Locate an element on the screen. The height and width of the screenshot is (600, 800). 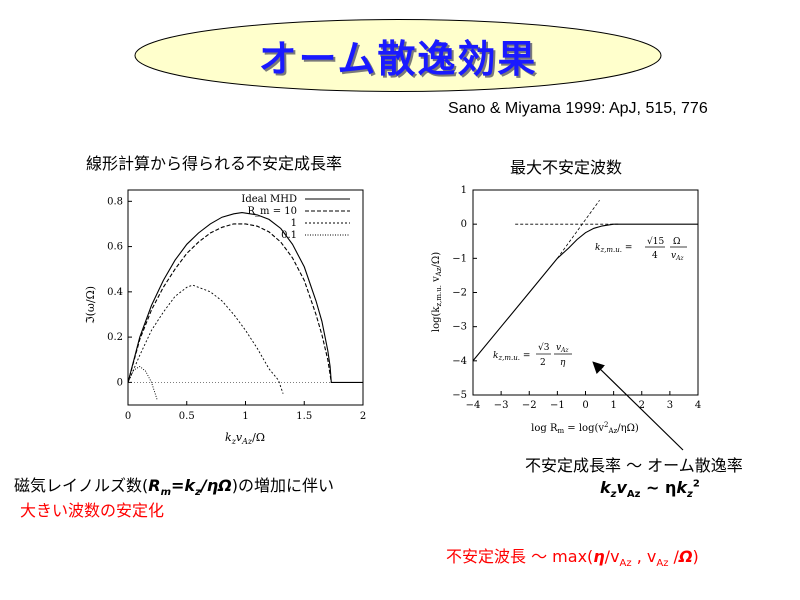
y-tick-label: −3 is located at coordinates (459, 327).